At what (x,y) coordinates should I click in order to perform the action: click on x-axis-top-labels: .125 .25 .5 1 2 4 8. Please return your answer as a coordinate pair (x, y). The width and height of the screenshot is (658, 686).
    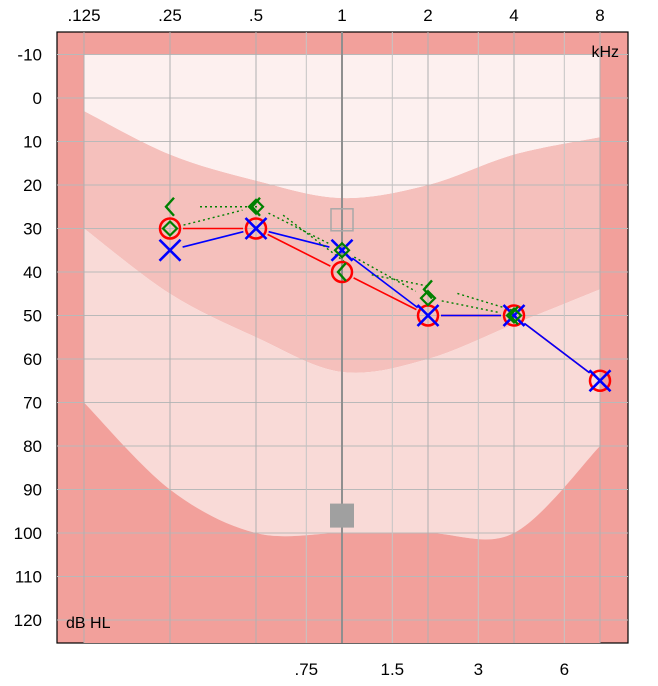
    Looking at the image, I should click on (335, 15).